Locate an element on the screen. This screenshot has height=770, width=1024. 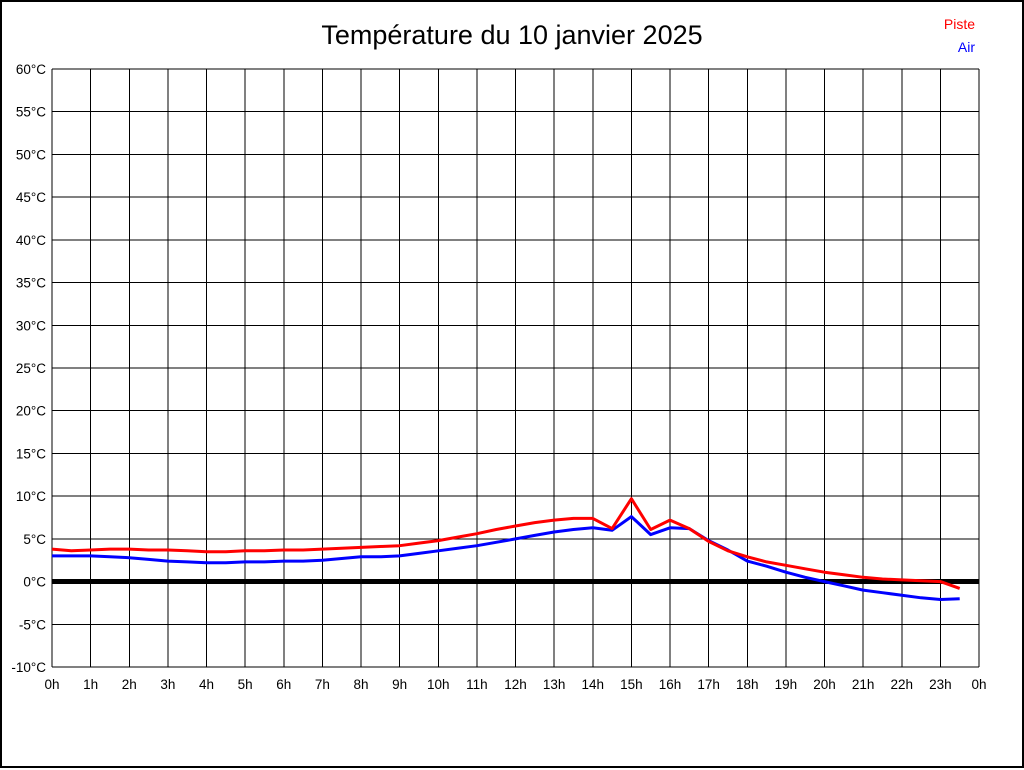
x-axis-tick-label: 20h is located at coordinates (824, 684).